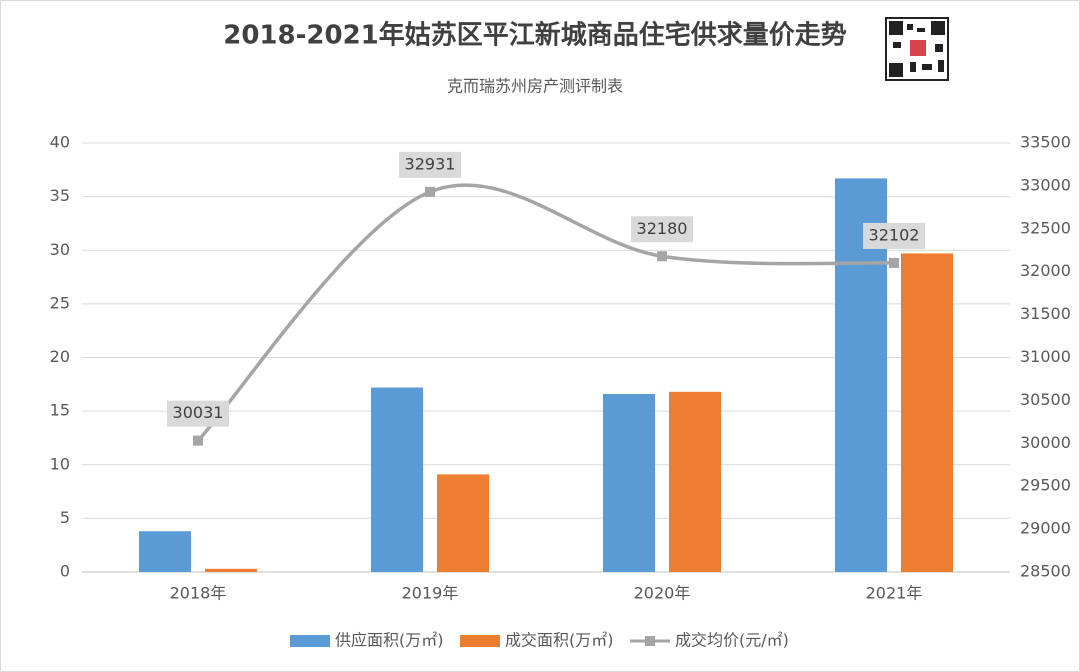 The width and height of the screenshot is (1080, 672). What do you see at coordinates (1045, 142) in the screenshot?
I see `y2-tick-label: 33500` at bounding box center [1045, 142].